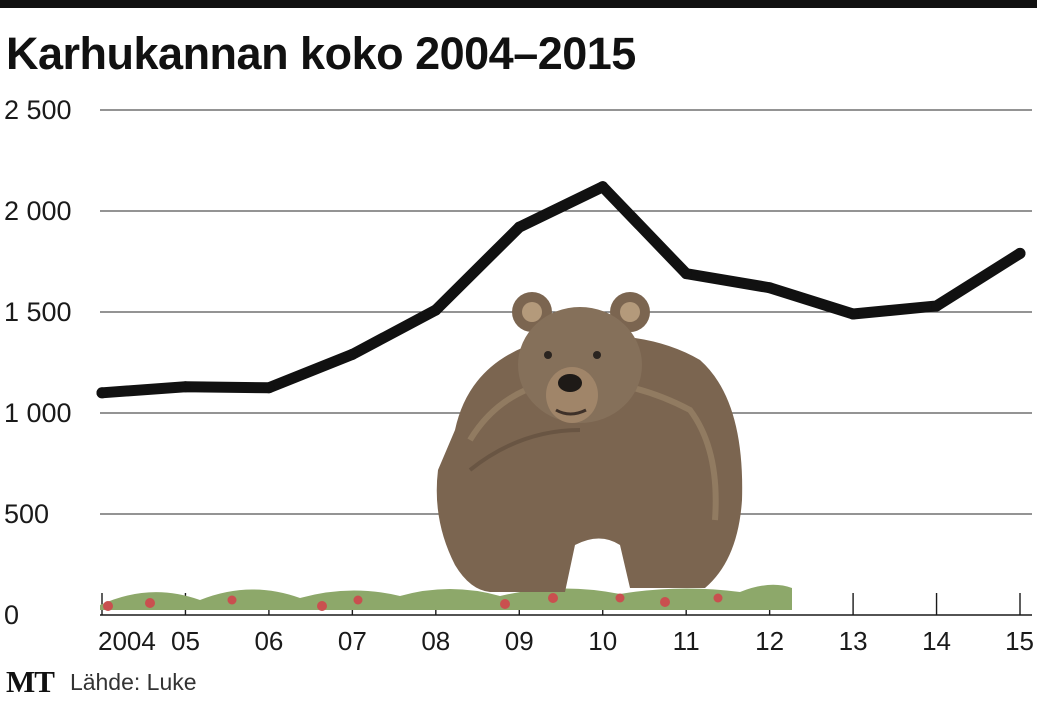 This screenshot has width=1037, height=702. What do you see at coordinates (268, 641) in the screenshot?
I see `x-tick-label: 06` at bounding box center [268, 641].